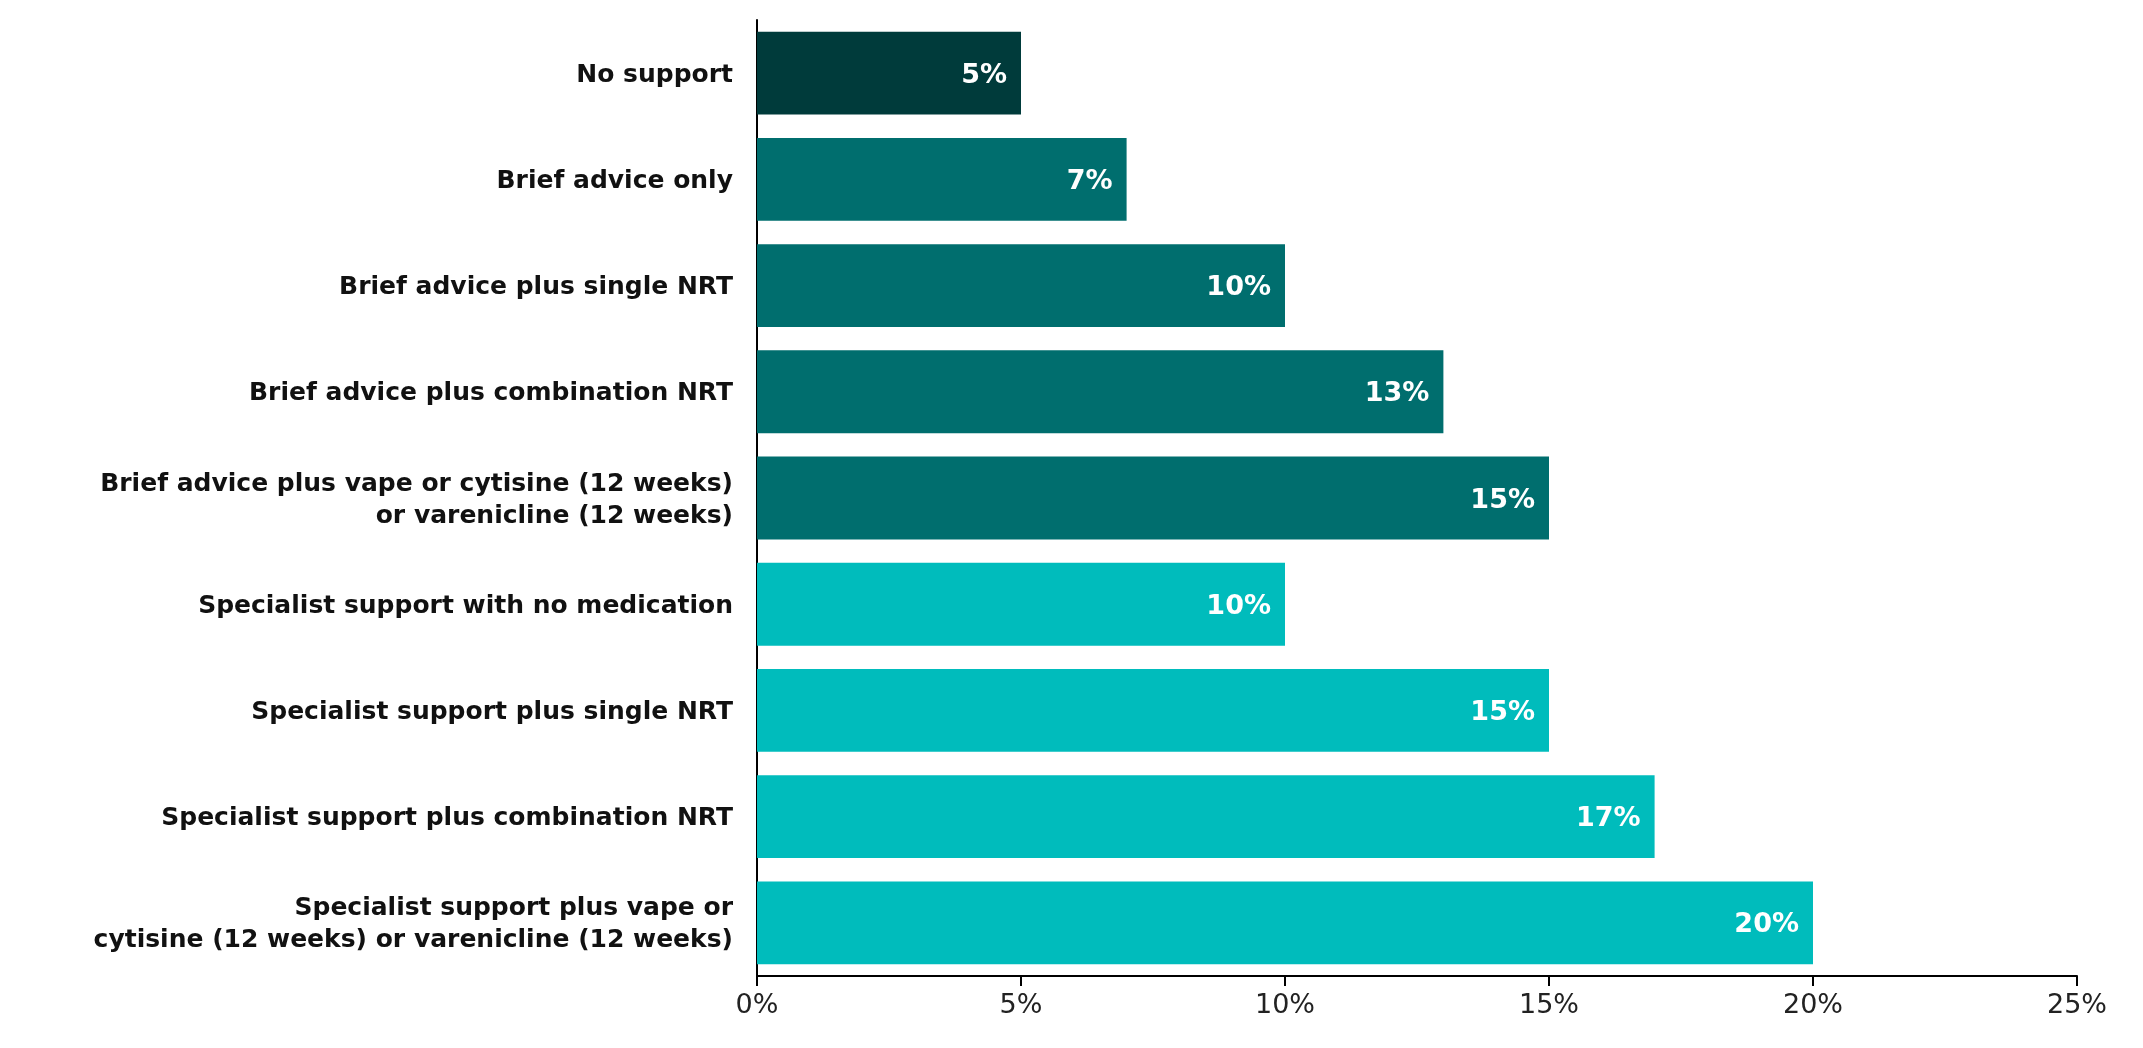 Image resolution: width=2143 pixels, height=1048 pixels. Describe the element at coordinates (757, 1003) in the screenshot. I see `x-tick-label: 0%` at that location.